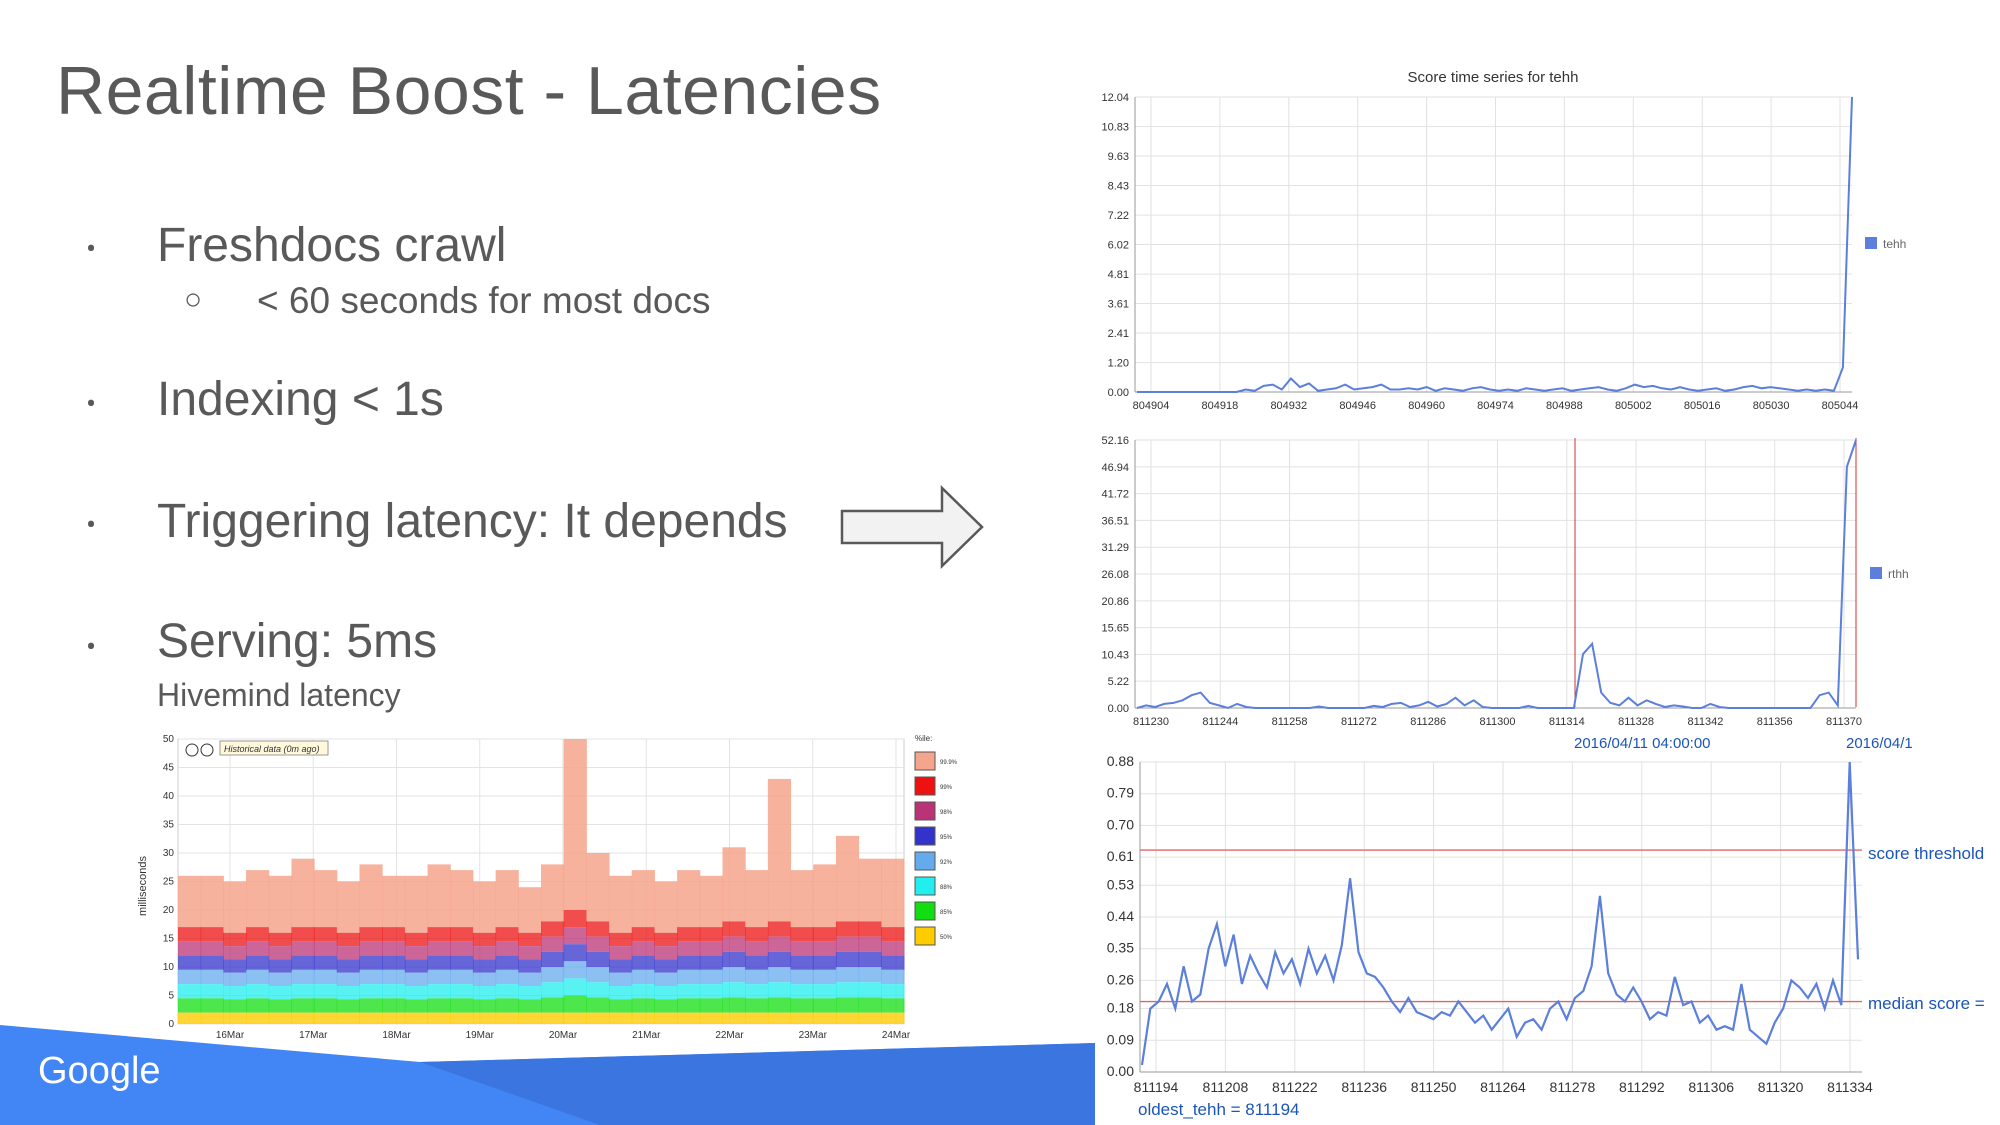 This screenshot has width=2000, height=1125. What do you see at coordinates (1120, 793) in the screenshot?
I see `y-tick-label: 0.79` at bounding box center [1120, 793].